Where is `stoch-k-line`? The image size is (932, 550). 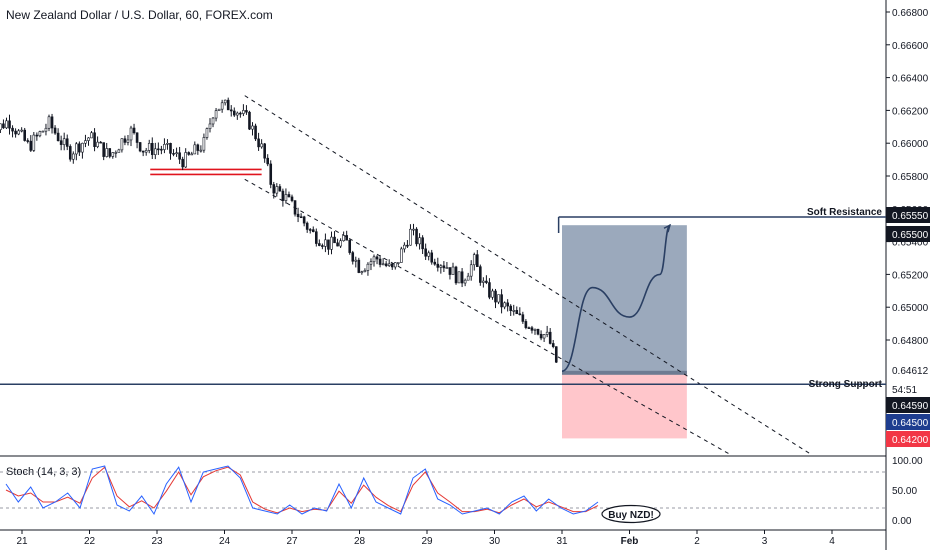 stoch-k-line is located at coordinates (302, 490).